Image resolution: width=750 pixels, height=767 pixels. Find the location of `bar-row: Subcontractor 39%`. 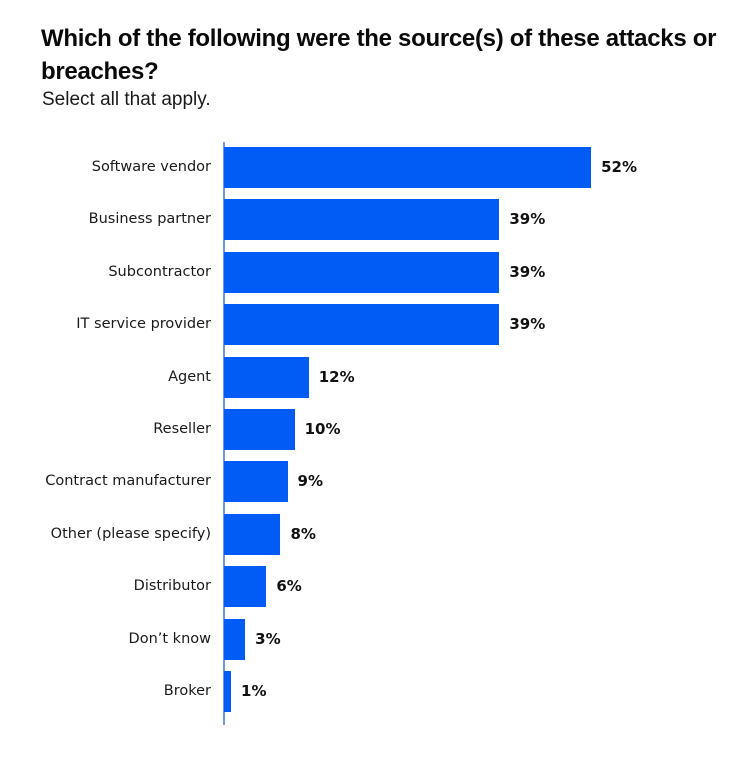

bar-row: Subcontractor 39% is located at coordinates (375, 272).